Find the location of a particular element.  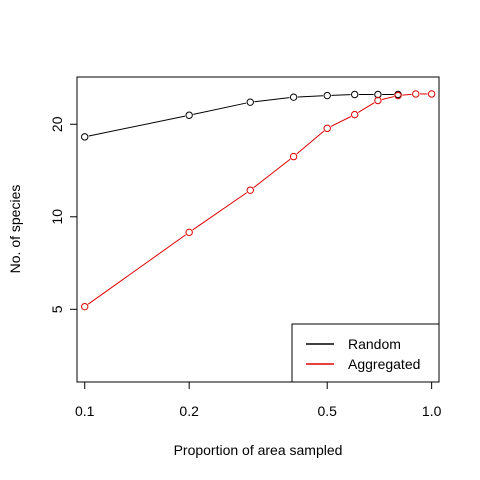

x-tick-label: 0.1 is located at coordinates (85, 411).